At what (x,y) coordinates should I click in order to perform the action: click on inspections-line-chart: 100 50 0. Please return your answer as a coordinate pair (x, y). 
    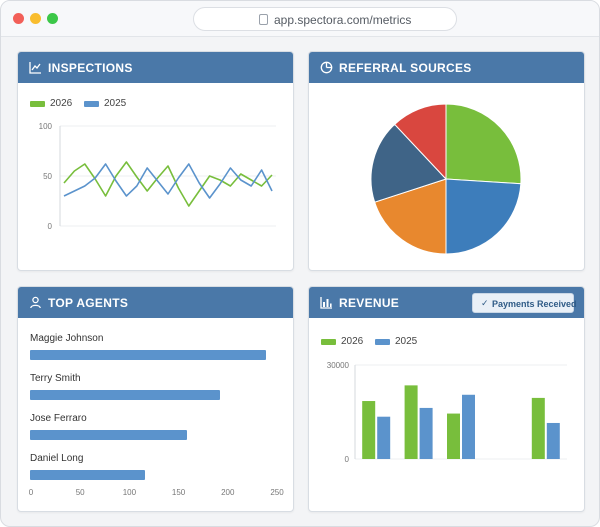
    Looking at the image, I should click on (157, 176).